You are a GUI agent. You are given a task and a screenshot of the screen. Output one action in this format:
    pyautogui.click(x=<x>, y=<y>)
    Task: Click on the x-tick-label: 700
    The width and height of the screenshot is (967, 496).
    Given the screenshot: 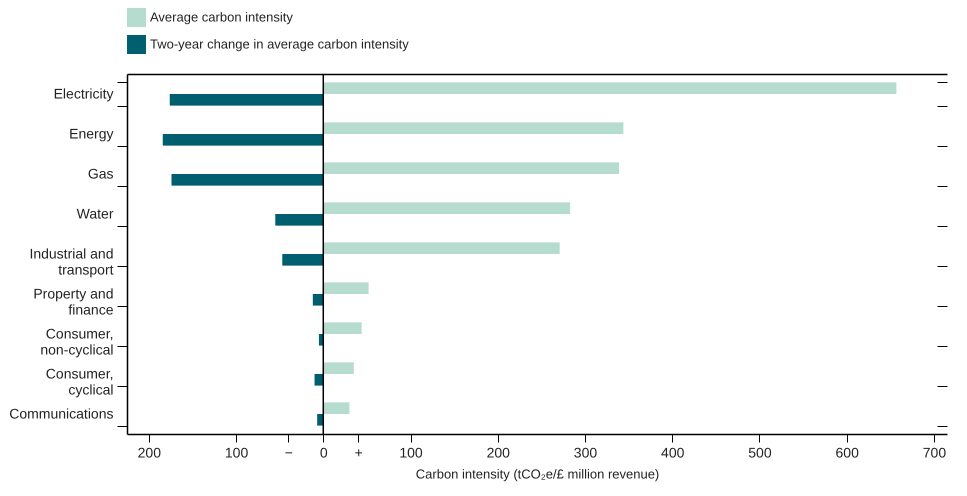 What is the action you would take?
    pyautogui.click(x=934, y=452)
    